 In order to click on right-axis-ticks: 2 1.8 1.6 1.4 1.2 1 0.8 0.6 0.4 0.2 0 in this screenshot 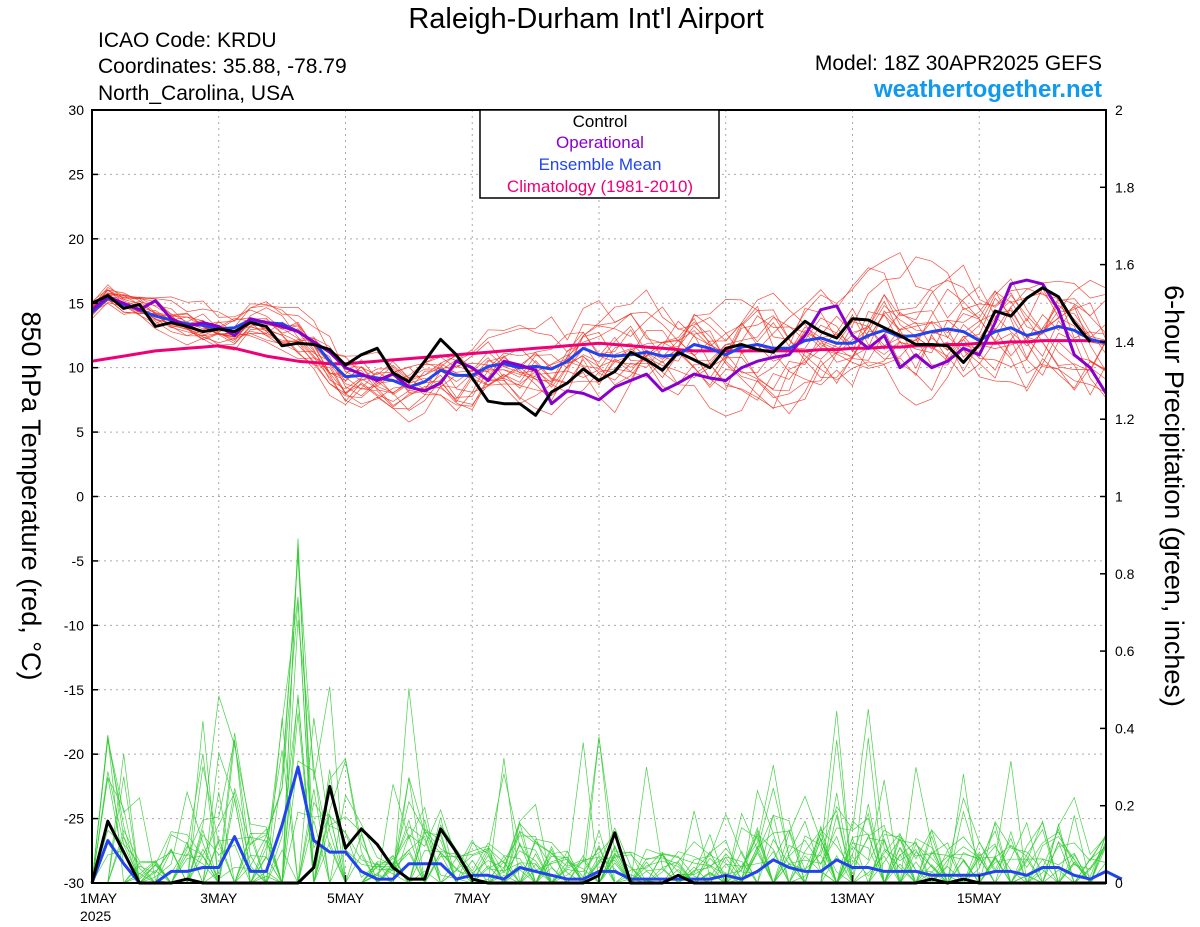, I will do `click(1117, 496)`.